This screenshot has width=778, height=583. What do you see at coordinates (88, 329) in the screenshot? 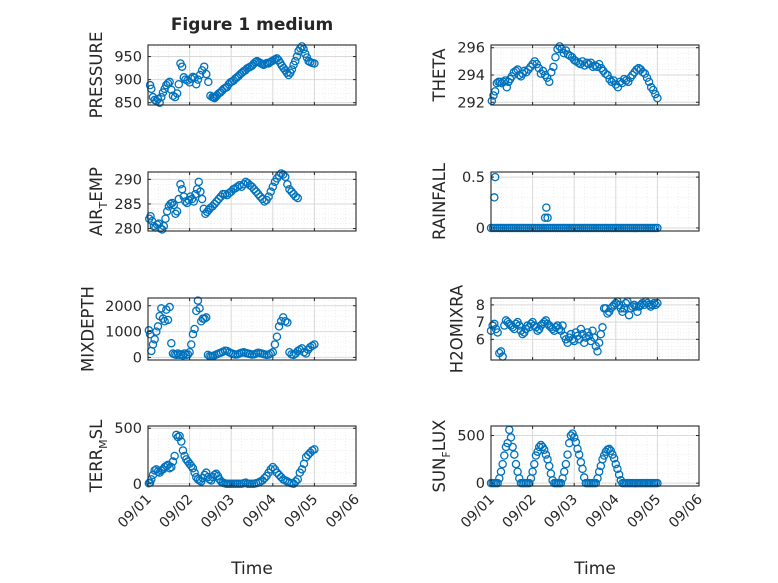
I see `mixdepth-y-axis-label: MIXDEPTH` at bounding box center [88, 329].